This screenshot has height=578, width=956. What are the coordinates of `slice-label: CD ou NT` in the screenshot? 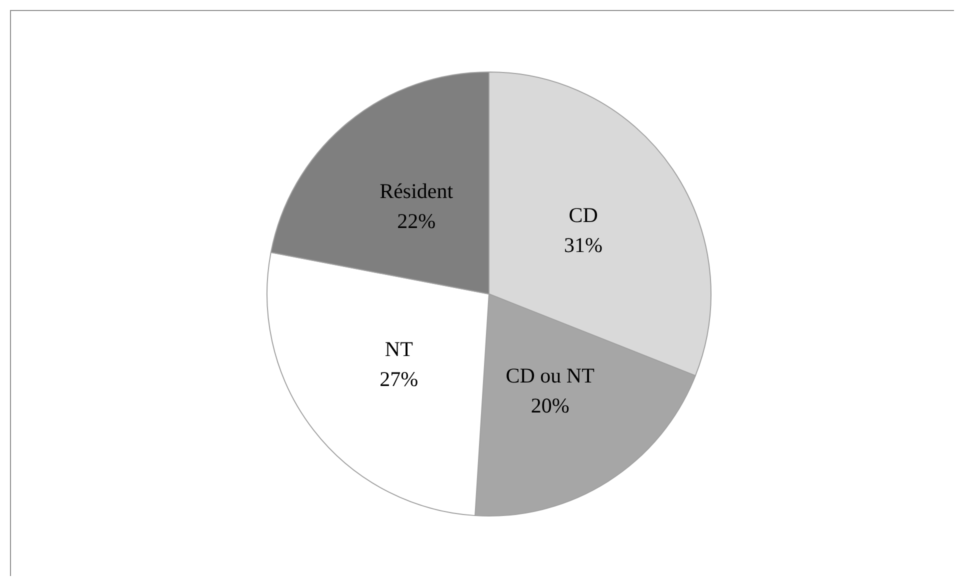 It's located at (550, 375).